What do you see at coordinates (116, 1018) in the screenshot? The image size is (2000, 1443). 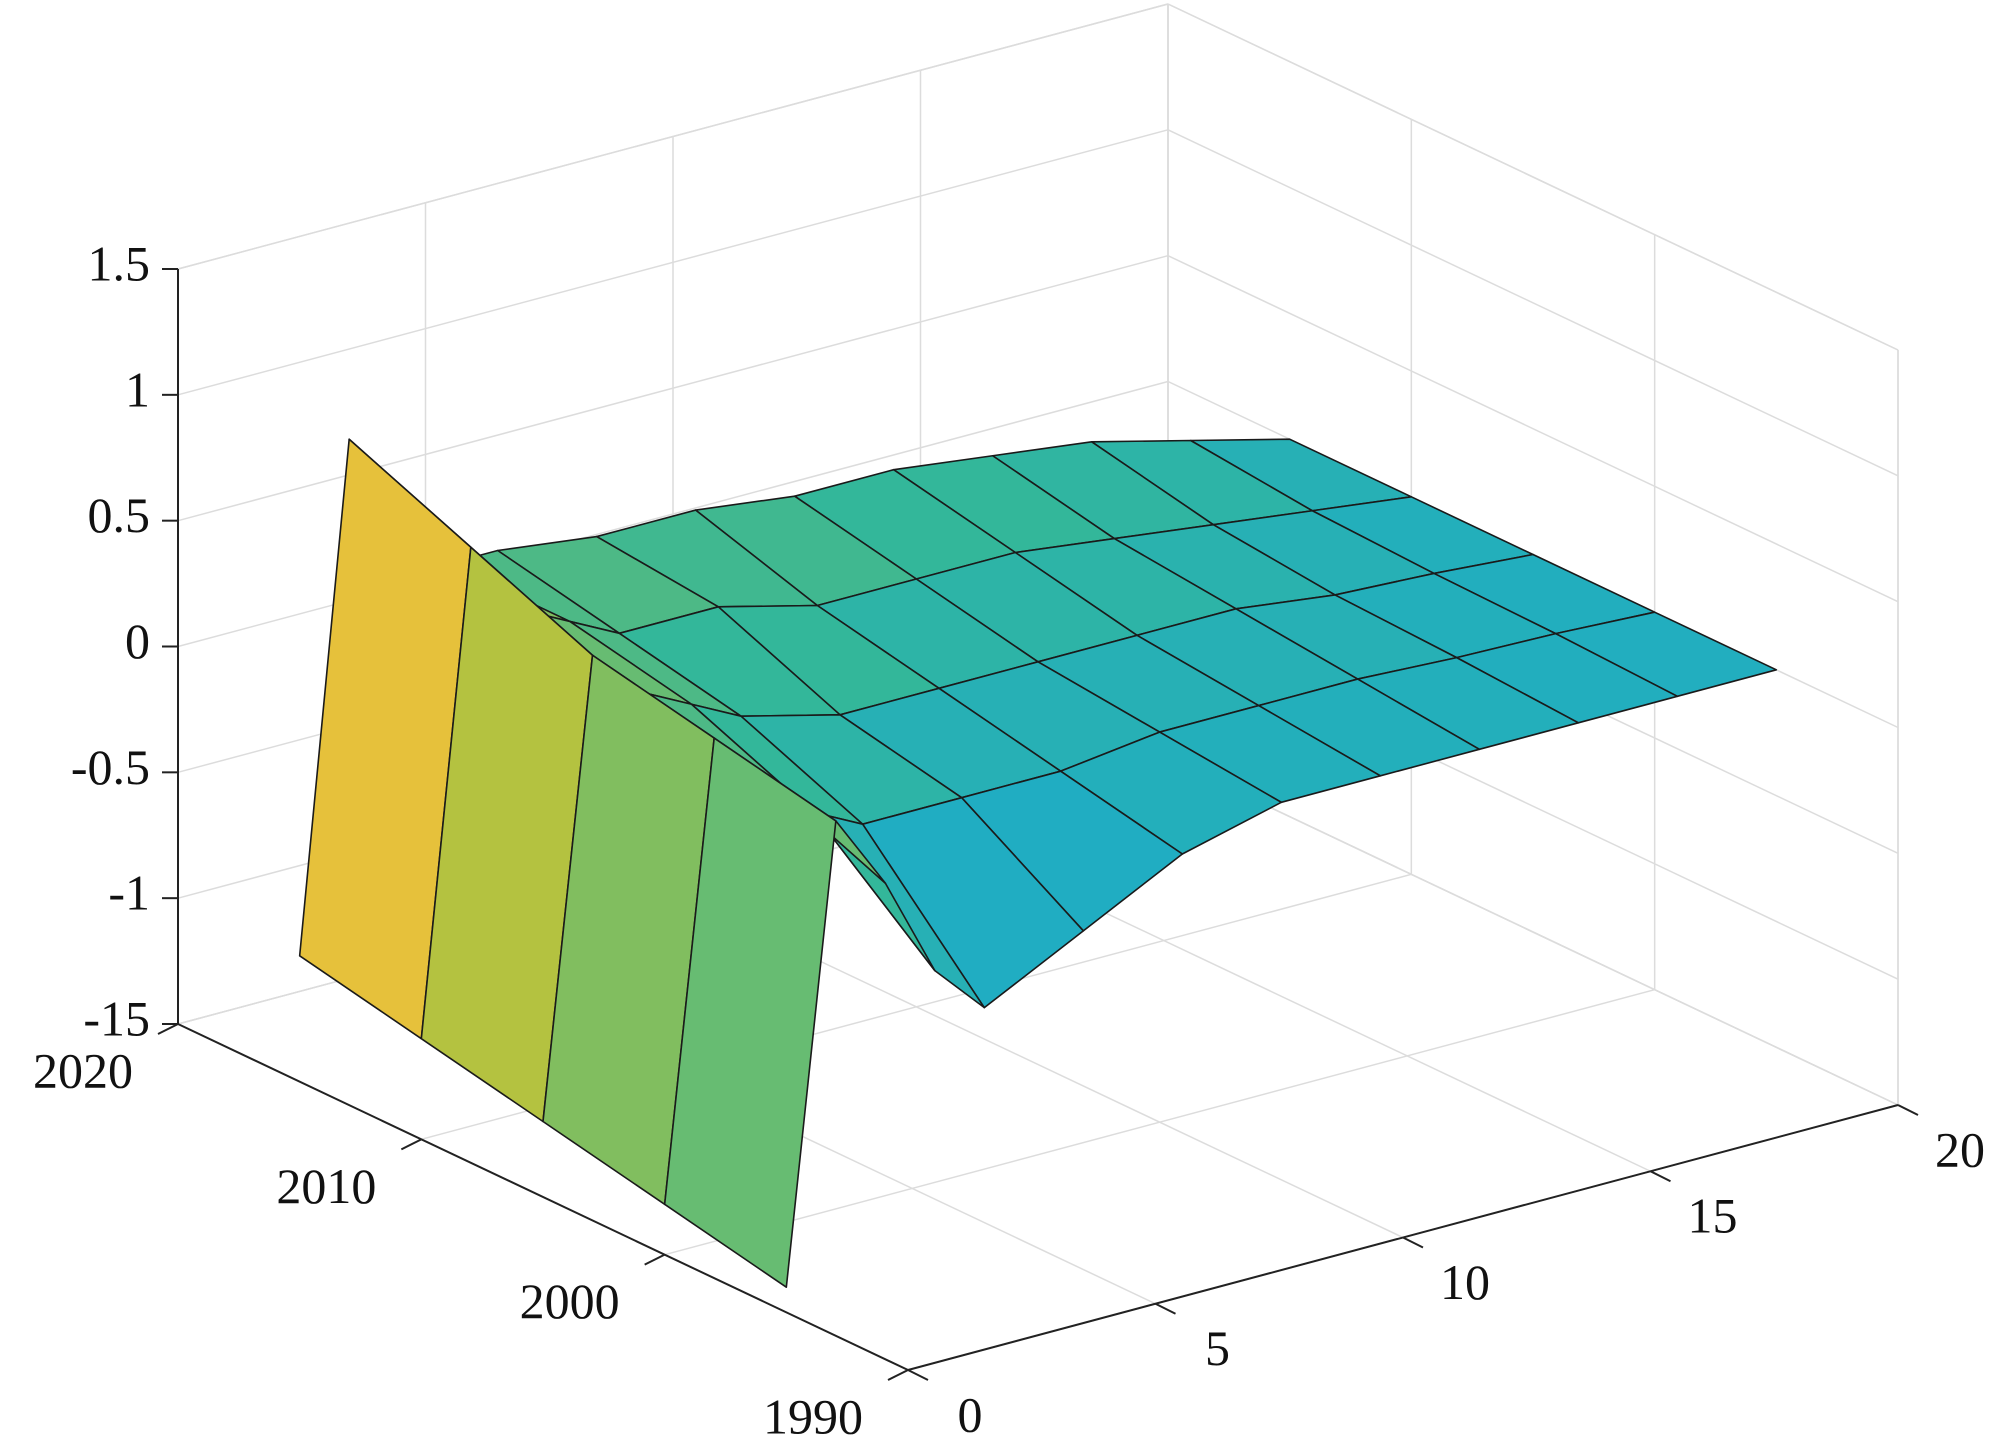 I see `z-tick-label: -15` at bounding box center [116, 1018].